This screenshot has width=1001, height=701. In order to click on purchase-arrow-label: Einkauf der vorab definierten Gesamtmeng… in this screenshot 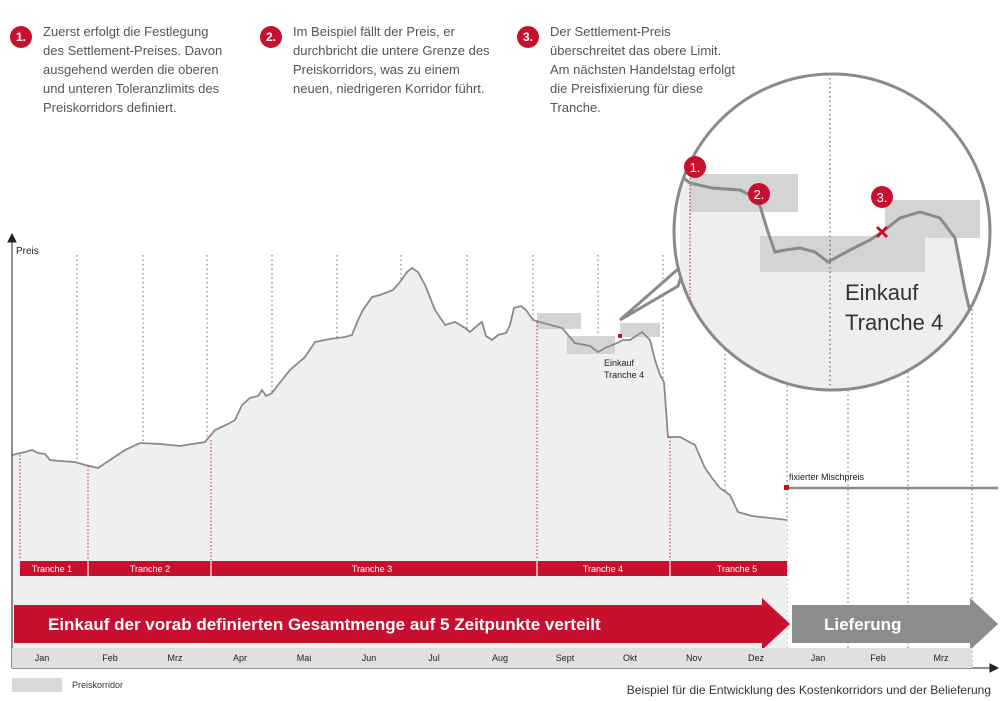, I will do `click(324, 624)`.